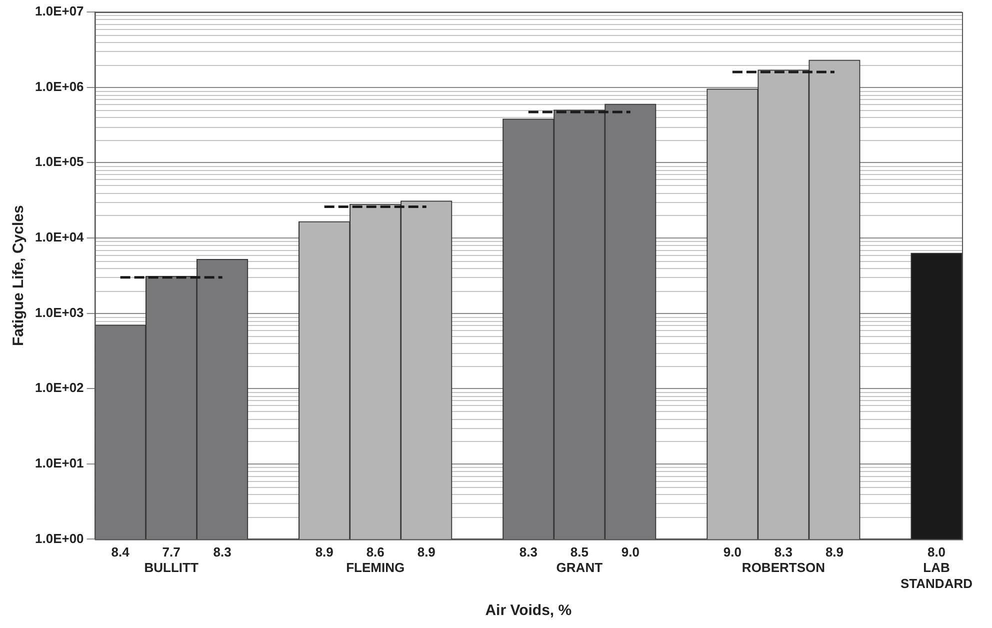 The image size is (992, 628). I want to click on y-tick-label: 1.0E+06, so click(59, 86).